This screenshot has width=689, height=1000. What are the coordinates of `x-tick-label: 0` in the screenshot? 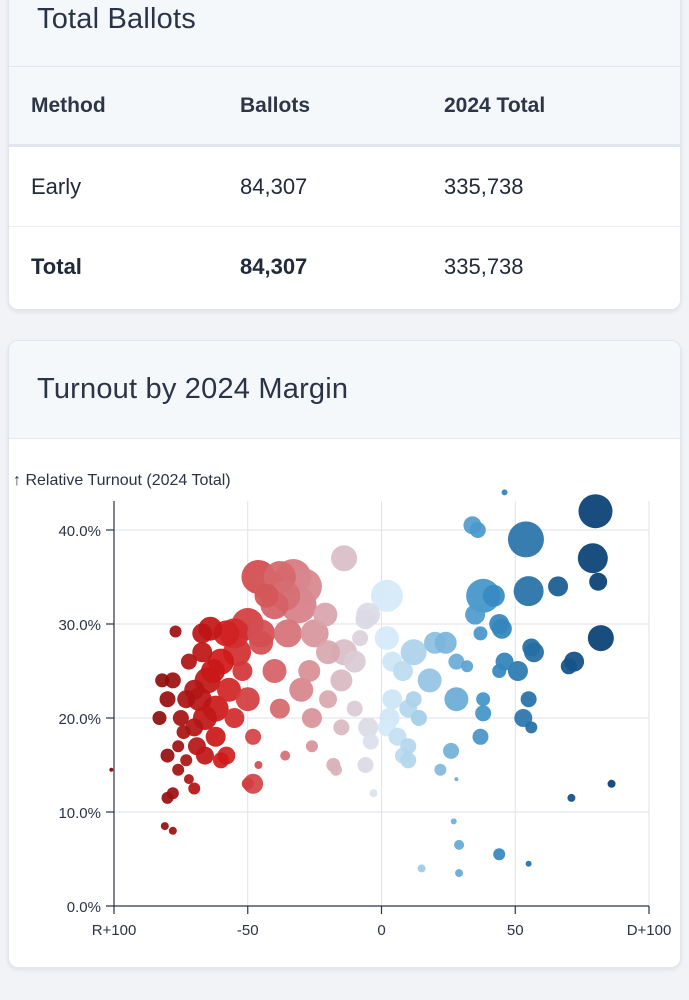 It's located at (381, 930).